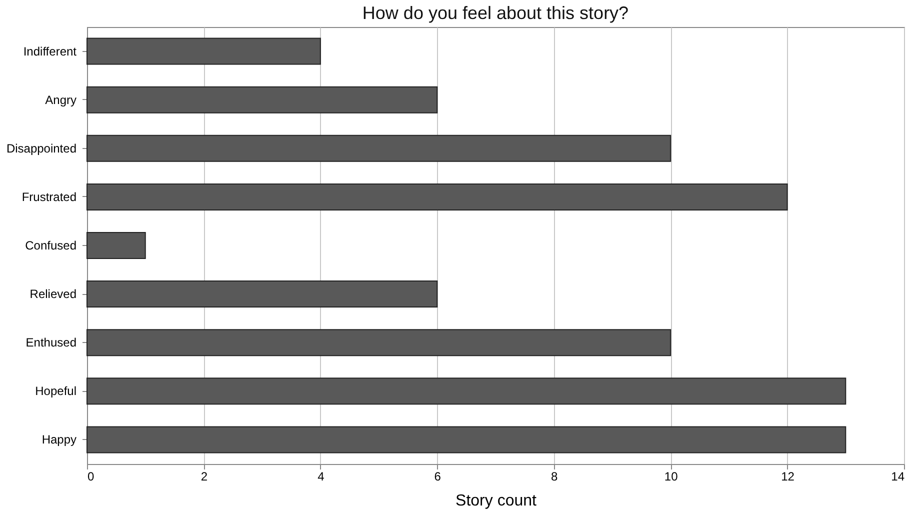 This screenshot has width=920, height=529. I want to click on x-axis-title: Story count, so click(497, 501).